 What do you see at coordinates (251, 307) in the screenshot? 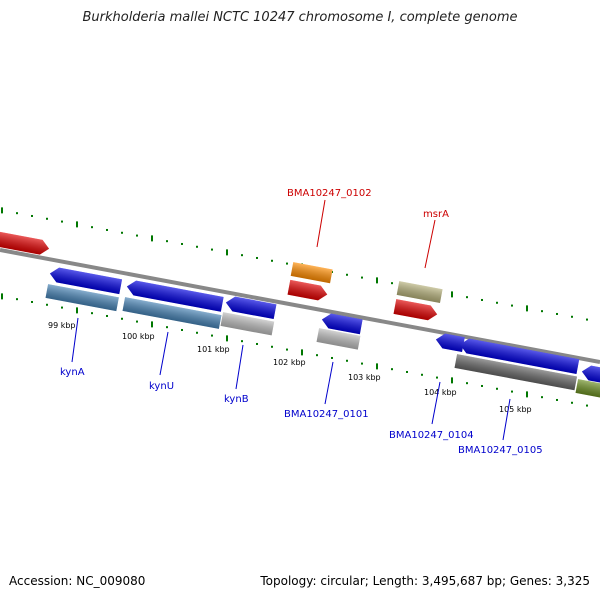
I see `gene-arrow-kynb` at bounding box center [251, 307].